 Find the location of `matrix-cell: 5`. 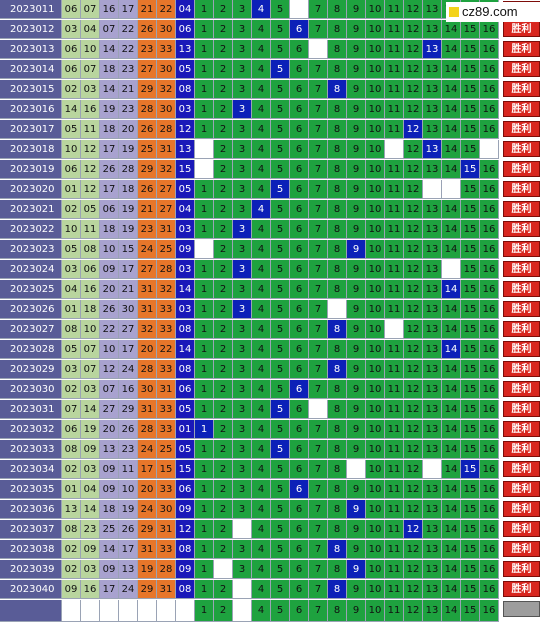

matrix-cell: 5 is located at coordinates (280, 109).